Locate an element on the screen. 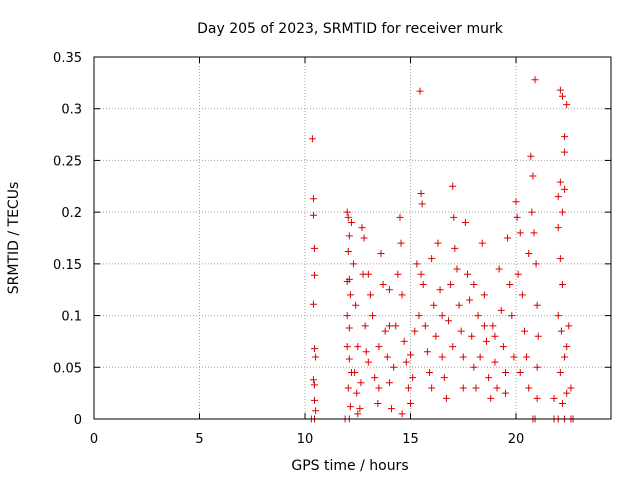  x-tick-label: 10 is located at coordinates (305, 439).